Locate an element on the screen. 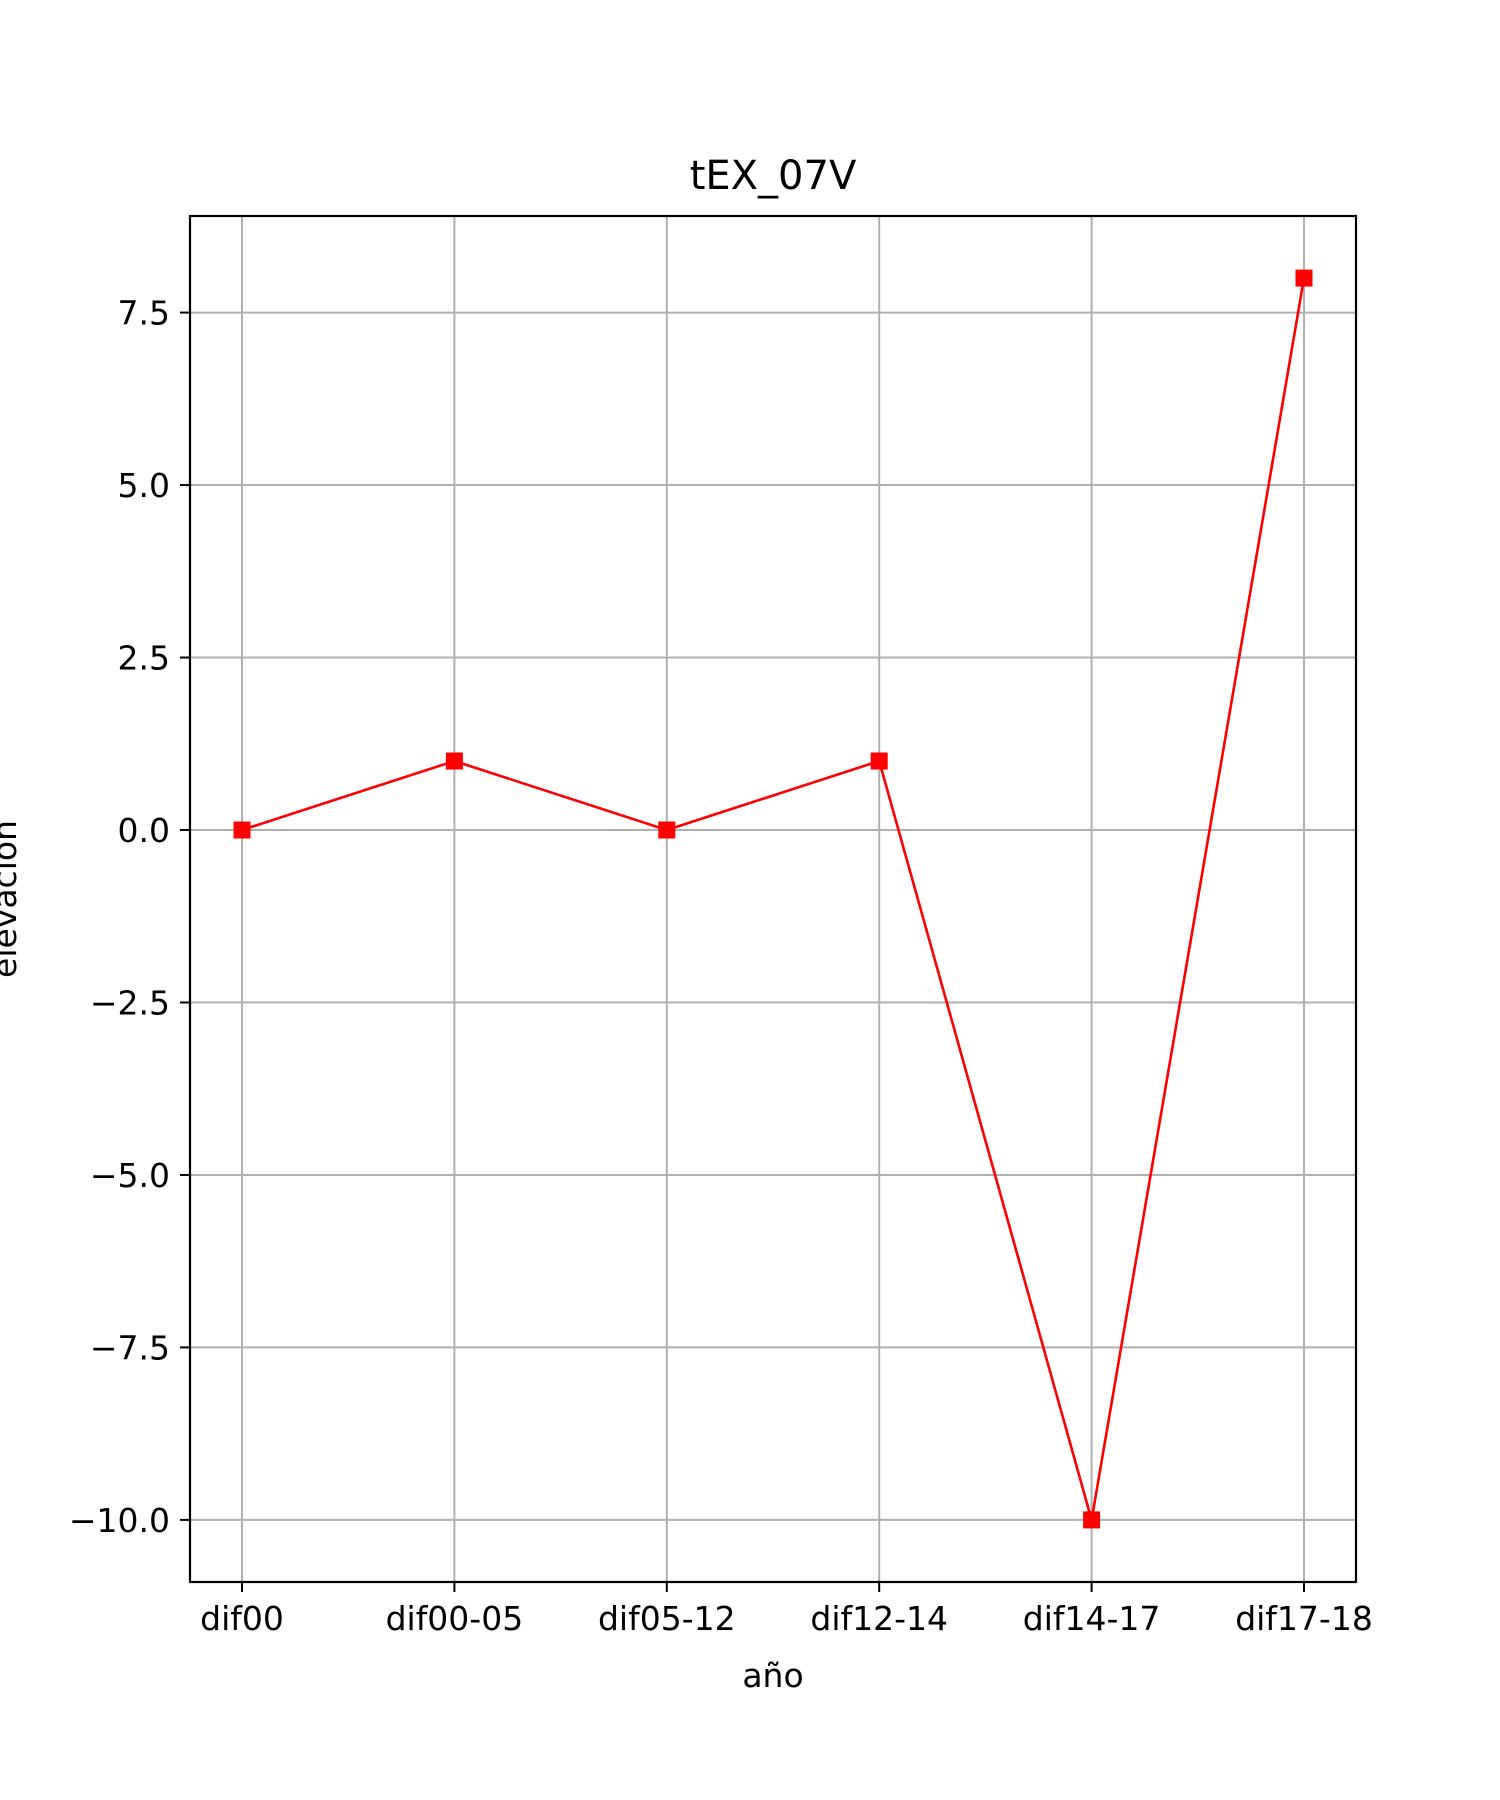 The width and height of the screenshot is (1500, 1800). y-tick-label: 0.0 is located at coordinates (144, 830).